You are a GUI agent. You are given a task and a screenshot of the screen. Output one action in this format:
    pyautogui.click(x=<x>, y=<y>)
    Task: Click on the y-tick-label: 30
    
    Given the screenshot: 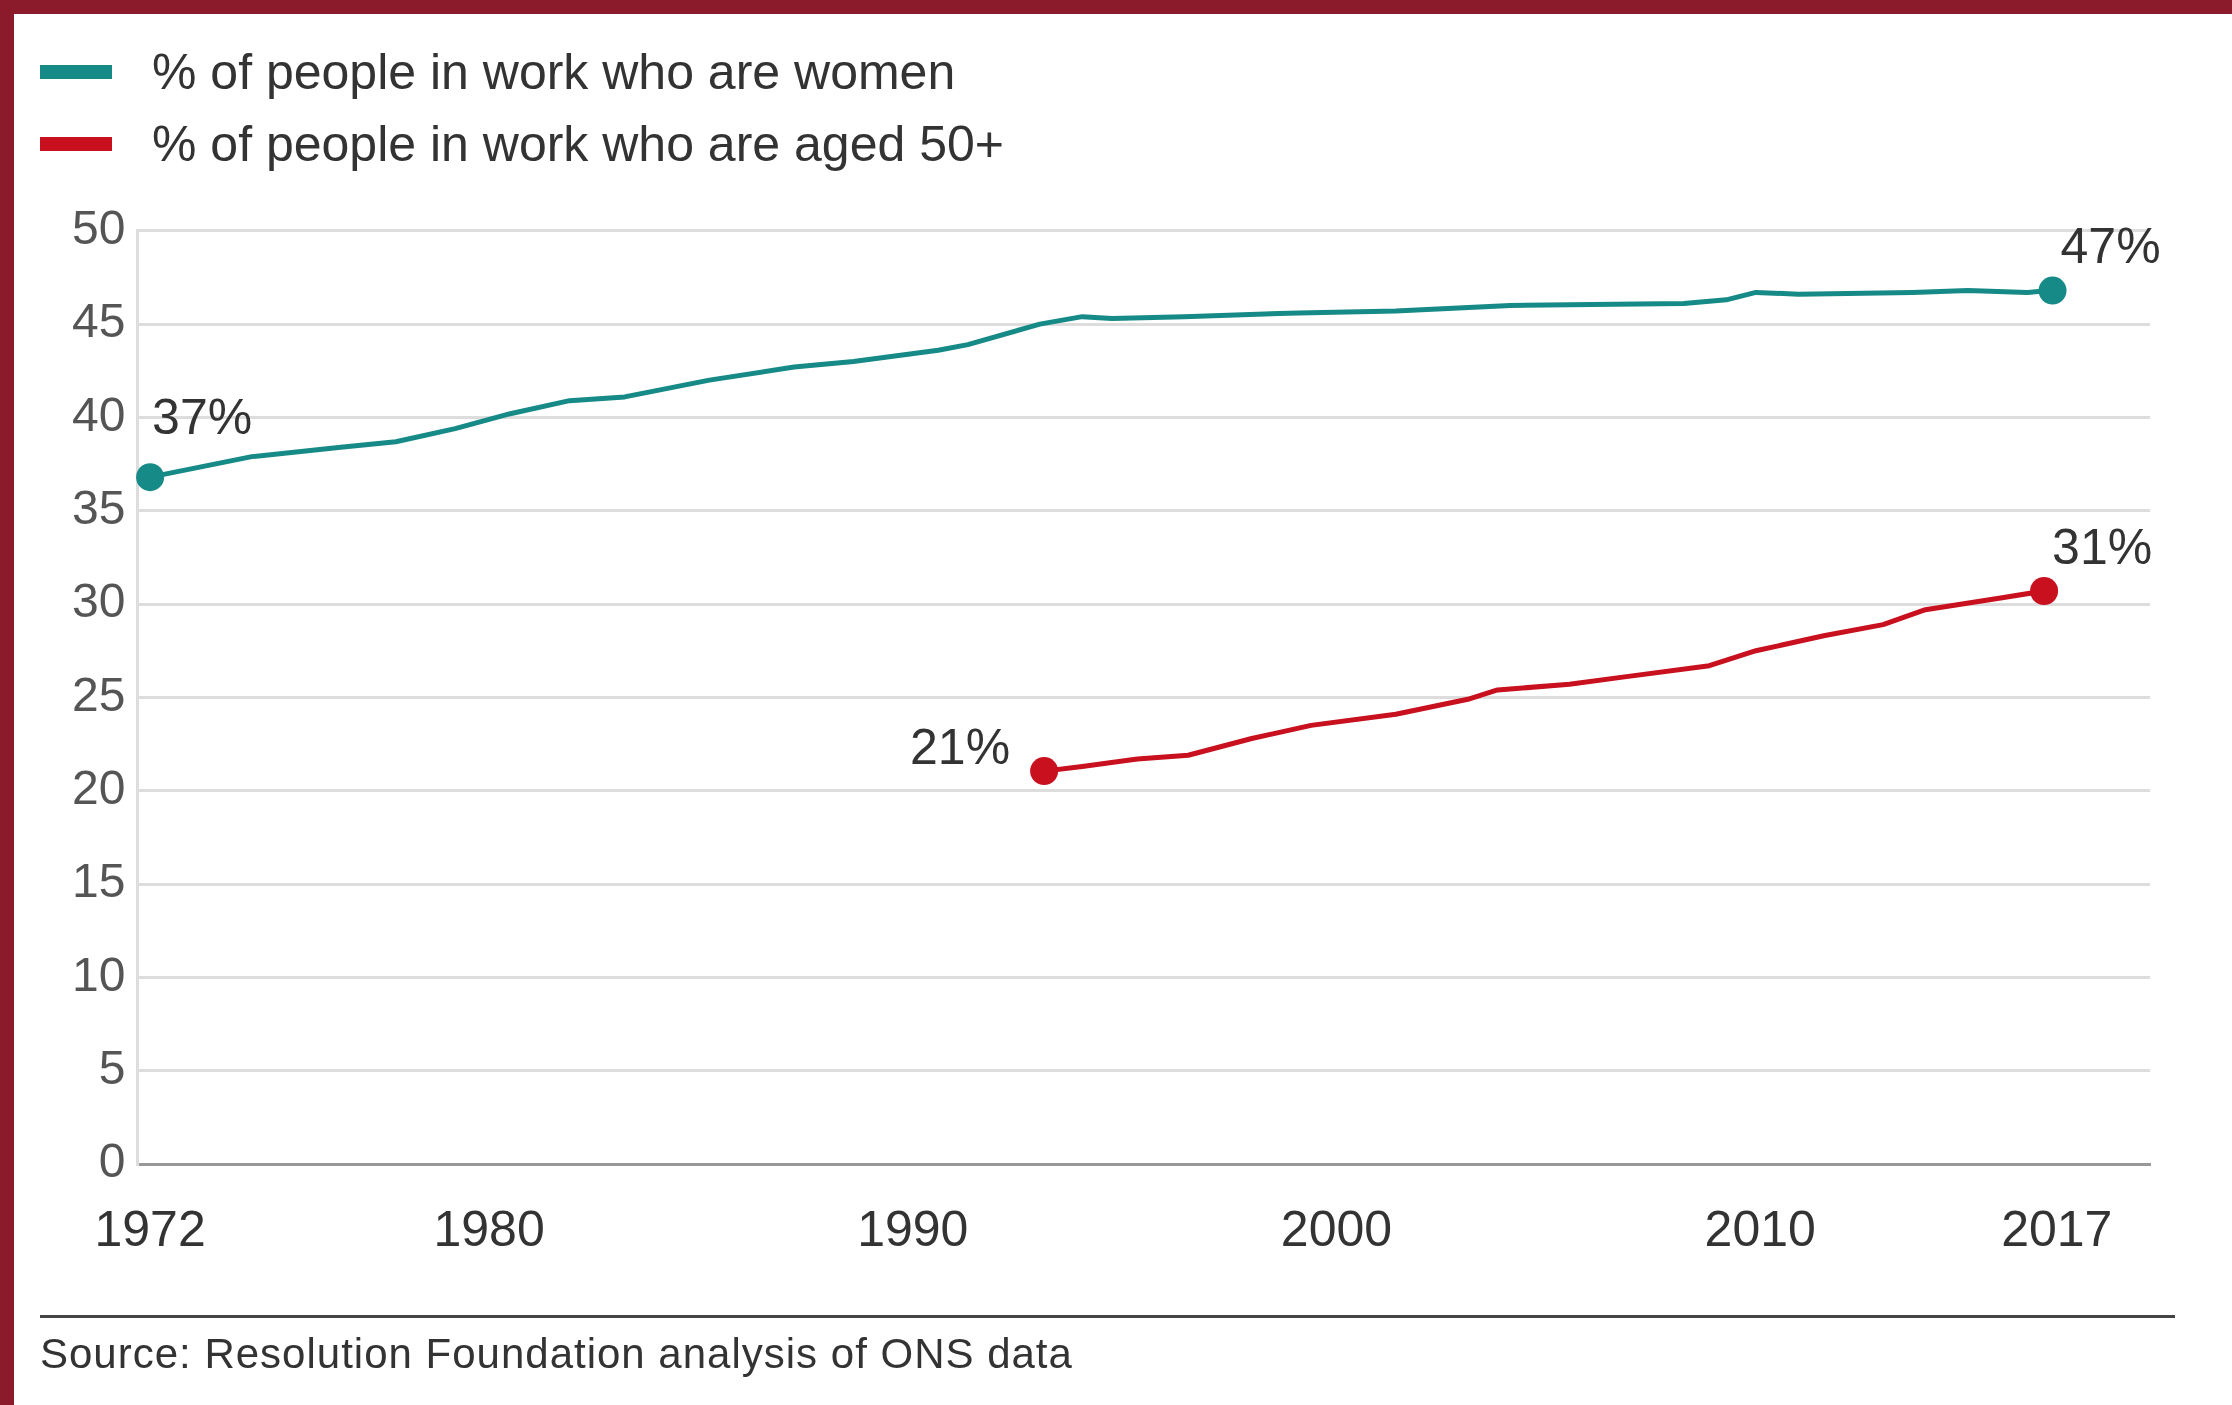 What is the action you would take?
    pyautogui.click(x=99, y=601)
    